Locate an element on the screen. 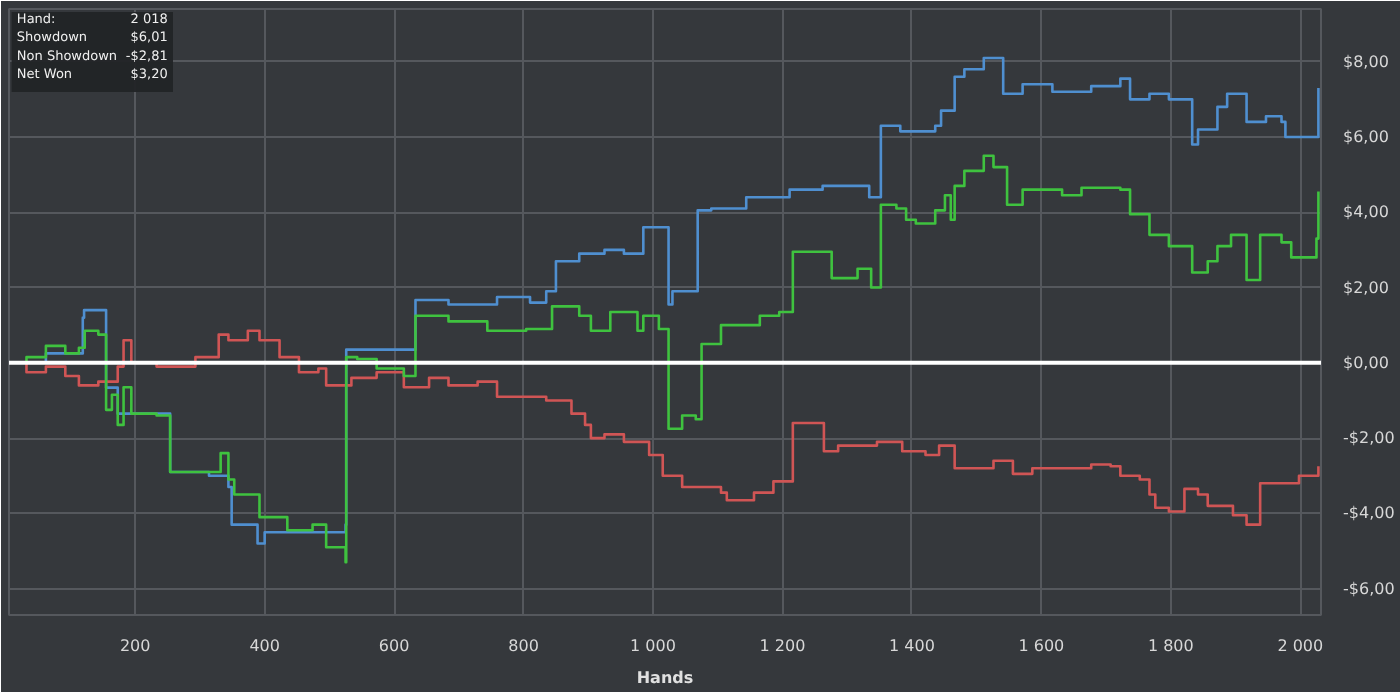 Image resolution: width=1400 pixels, height=692 pixels. x-tick-label: 2 000 is located at coordinates (1300, 646).